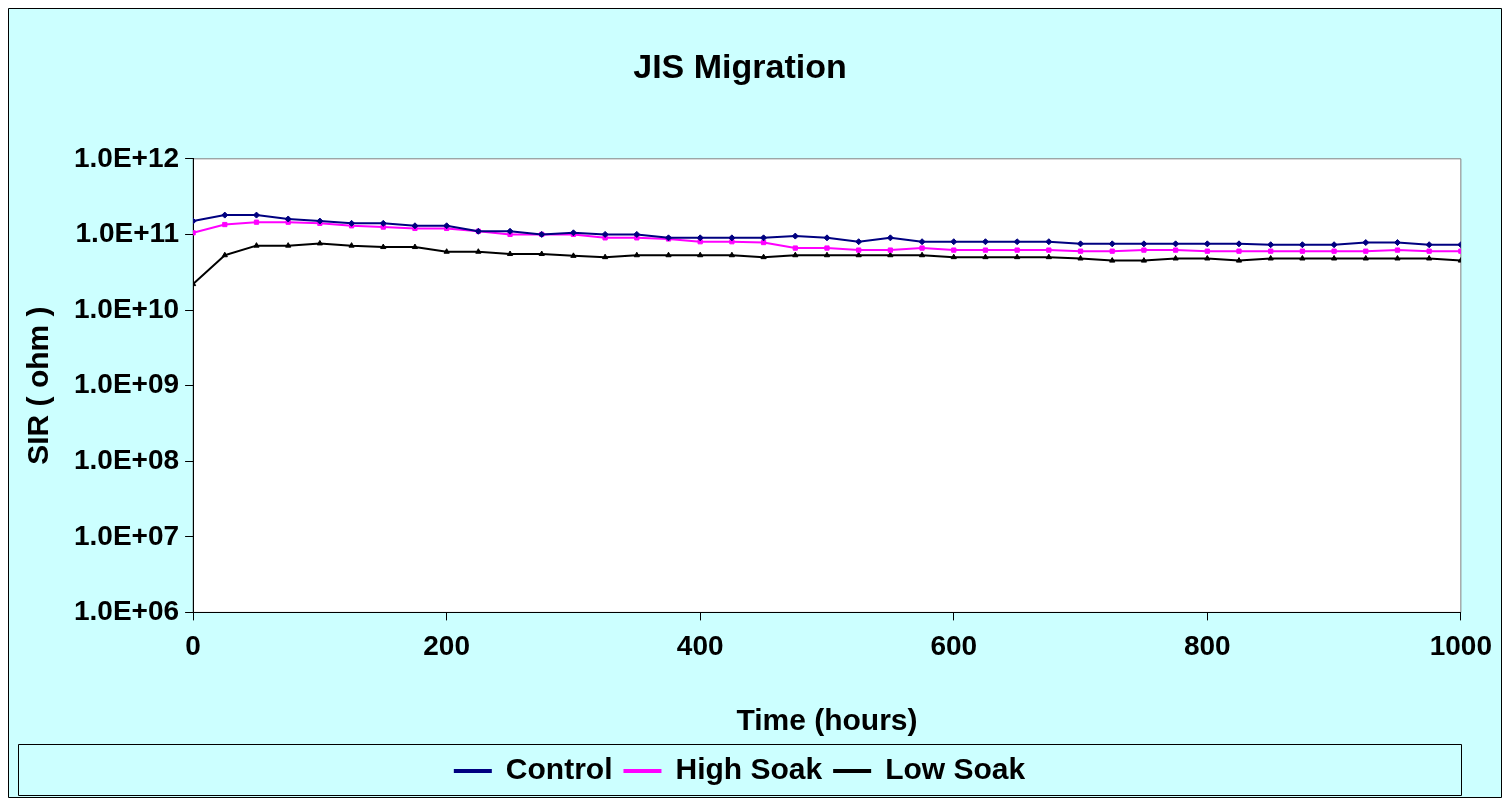 The height and width of the screenshot is (805, 1510). Describe the element at coordinates (126, 384) in the screenshot. I see `y-tick-label: 1.0E+09` at that location.